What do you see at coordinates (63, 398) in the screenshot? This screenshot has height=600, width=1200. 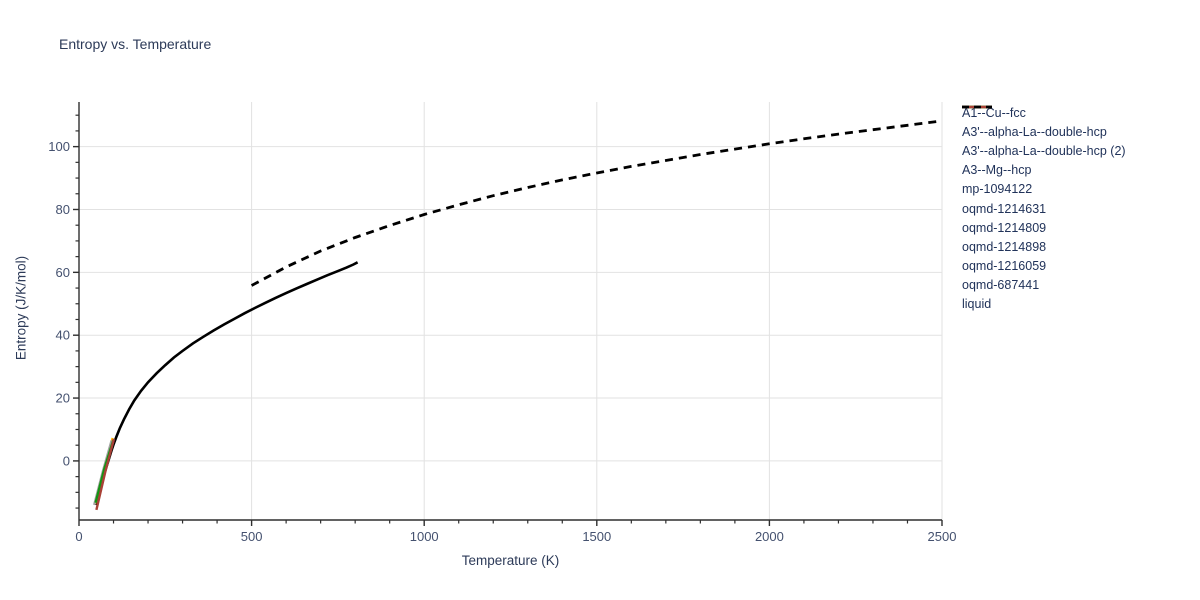 I see `y-tick-label: 20` at bounding box center [63, 398].